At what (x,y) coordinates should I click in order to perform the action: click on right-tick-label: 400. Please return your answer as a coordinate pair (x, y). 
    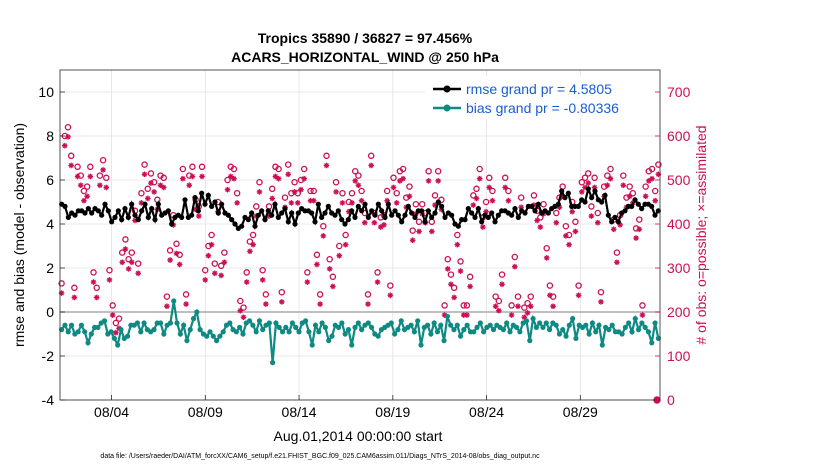
    Looking at the image, I should click on (679, 224).